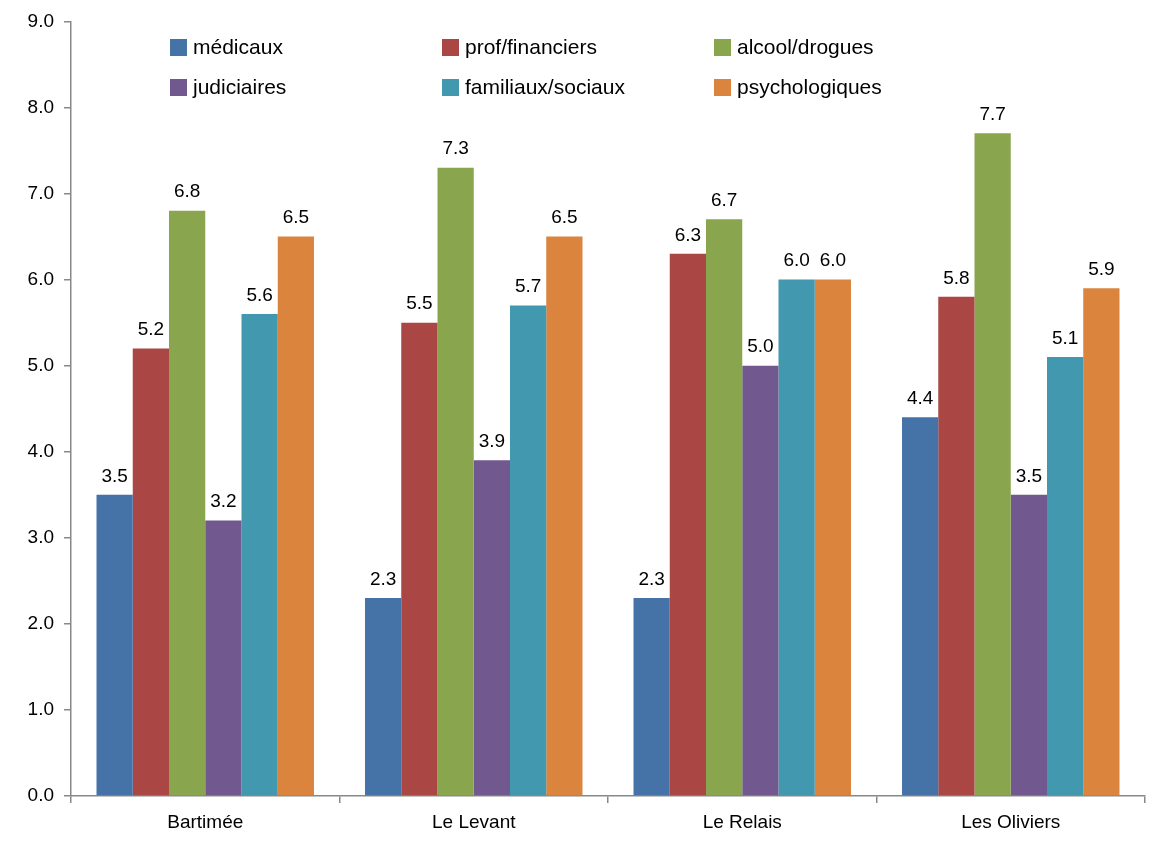  I want to click on x-tick-label: Bartimée, so click(205, 821).